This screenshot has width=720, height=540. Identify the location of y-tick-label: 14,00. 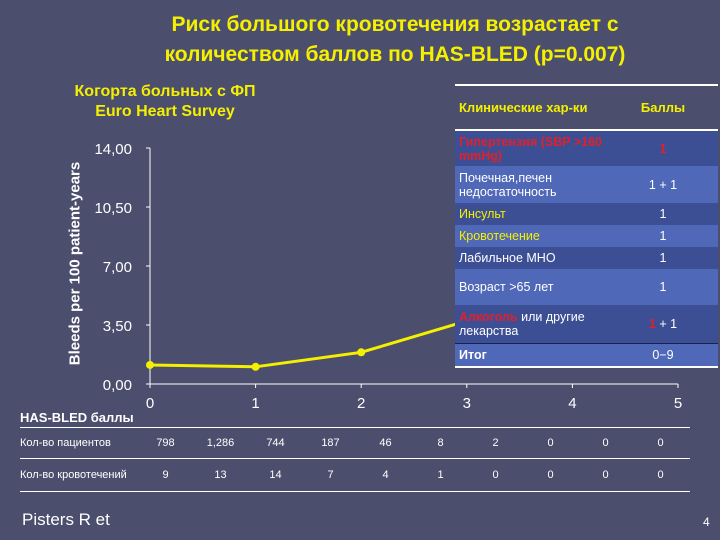
(113, 149).